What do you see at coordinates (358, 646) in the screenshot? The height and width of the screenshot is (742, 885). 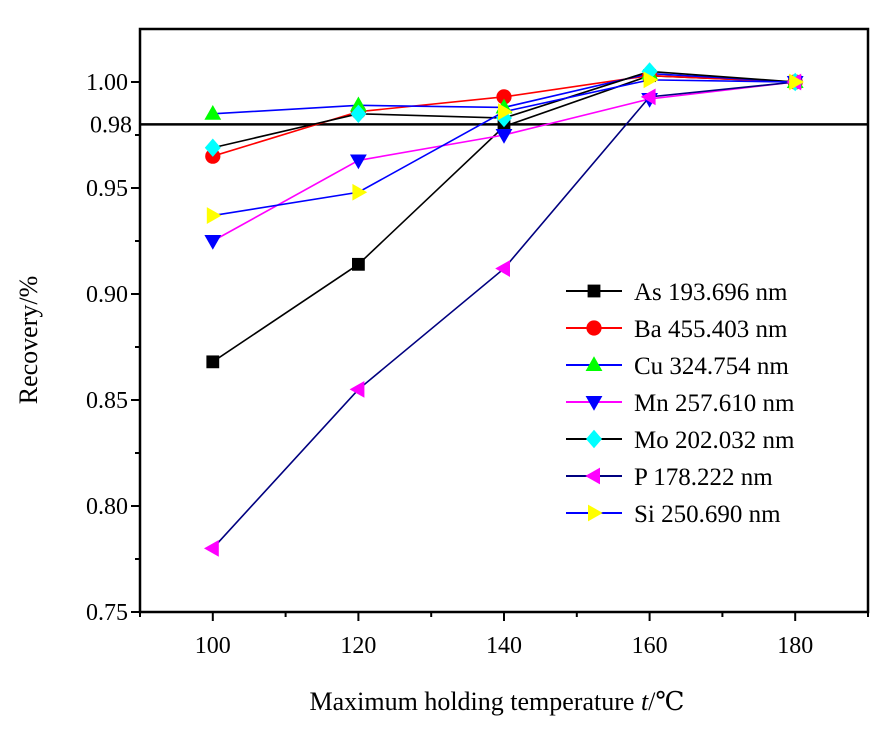 I see `x-tick-label: 120` at bounding box center [358, 646].